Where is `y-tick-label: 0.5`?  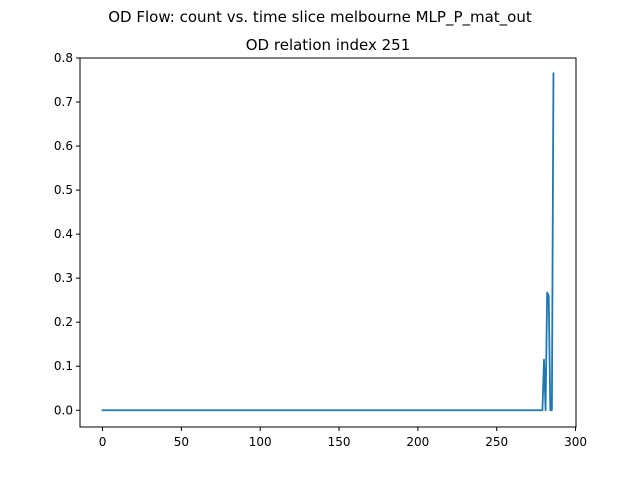 y-tick-label: 0.5 is located at coordinates (63, 190).